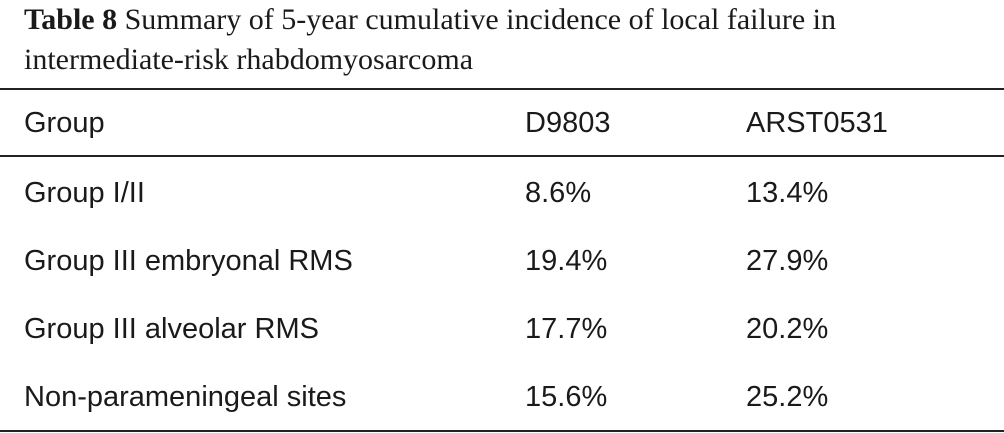 The image size is (1004, 433). I want to click on row-arst0531-cell: 25.2%, so click(787, 397).